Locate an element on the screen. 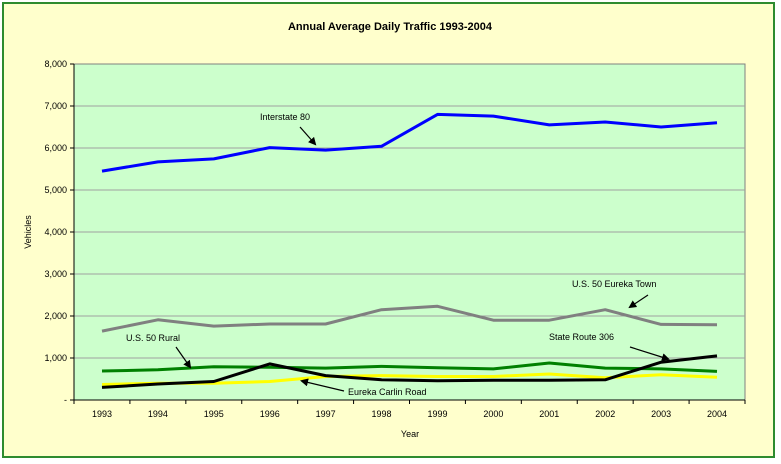 Image resolution: width=781 pixels, height=464 pixels. annotation-label: State Route 306 is located at coordinates (581, 337).